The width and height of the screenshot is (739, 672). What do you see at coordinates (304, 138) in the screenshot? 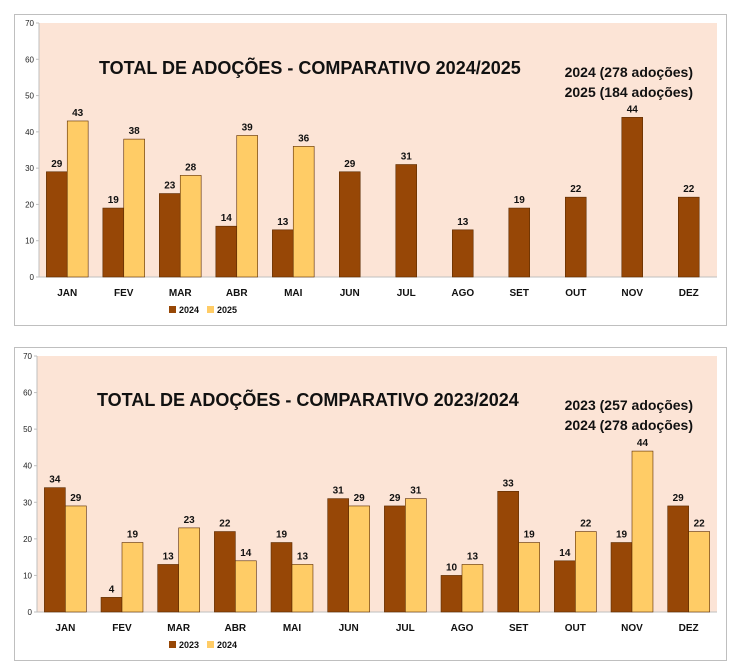
I see `data-label-2025-mai: 36` at bounding box center [304, 138].